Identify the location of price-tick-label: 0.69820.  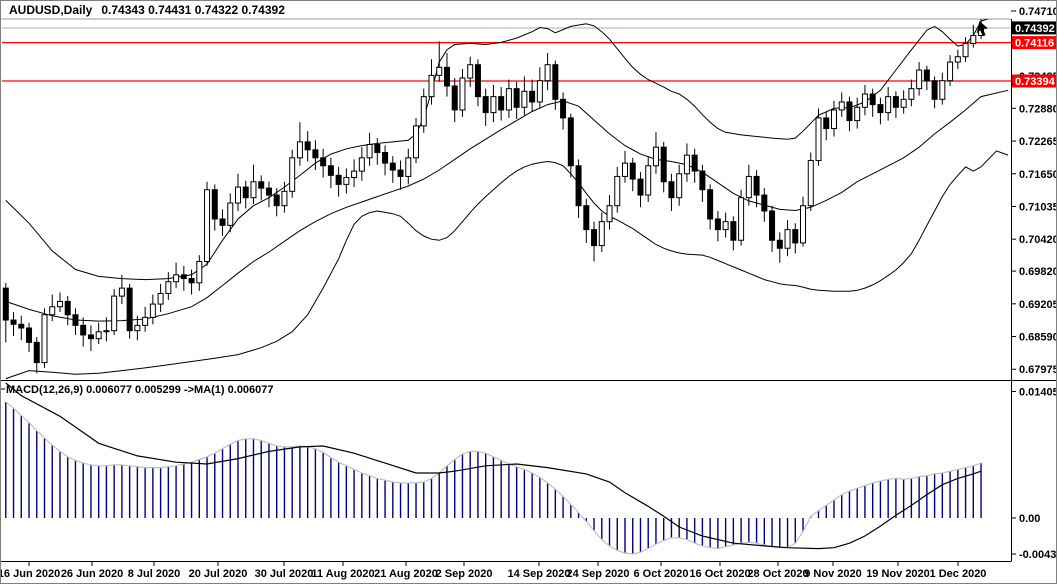
(1038, 272).